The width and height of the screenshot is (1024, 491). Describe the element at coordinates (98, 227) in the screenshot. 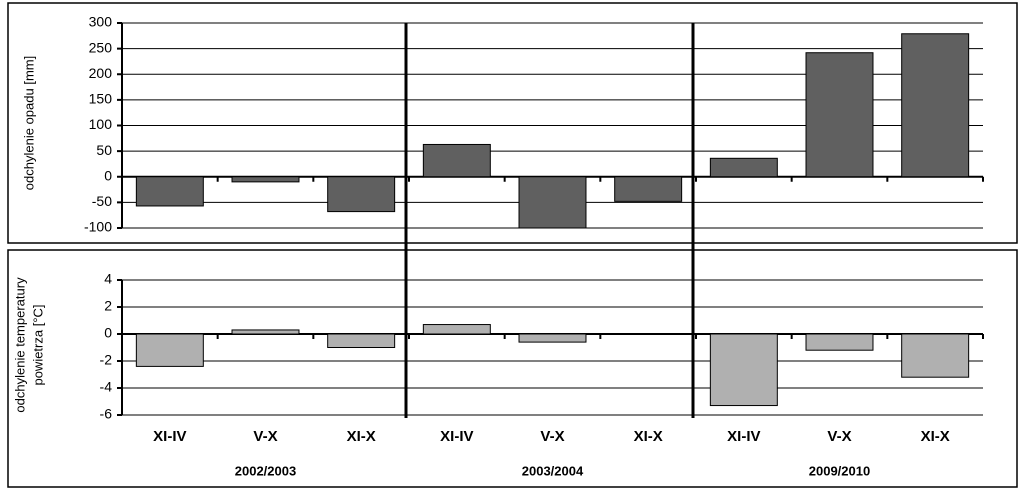

I see `y-tick-label: -100` at that location.